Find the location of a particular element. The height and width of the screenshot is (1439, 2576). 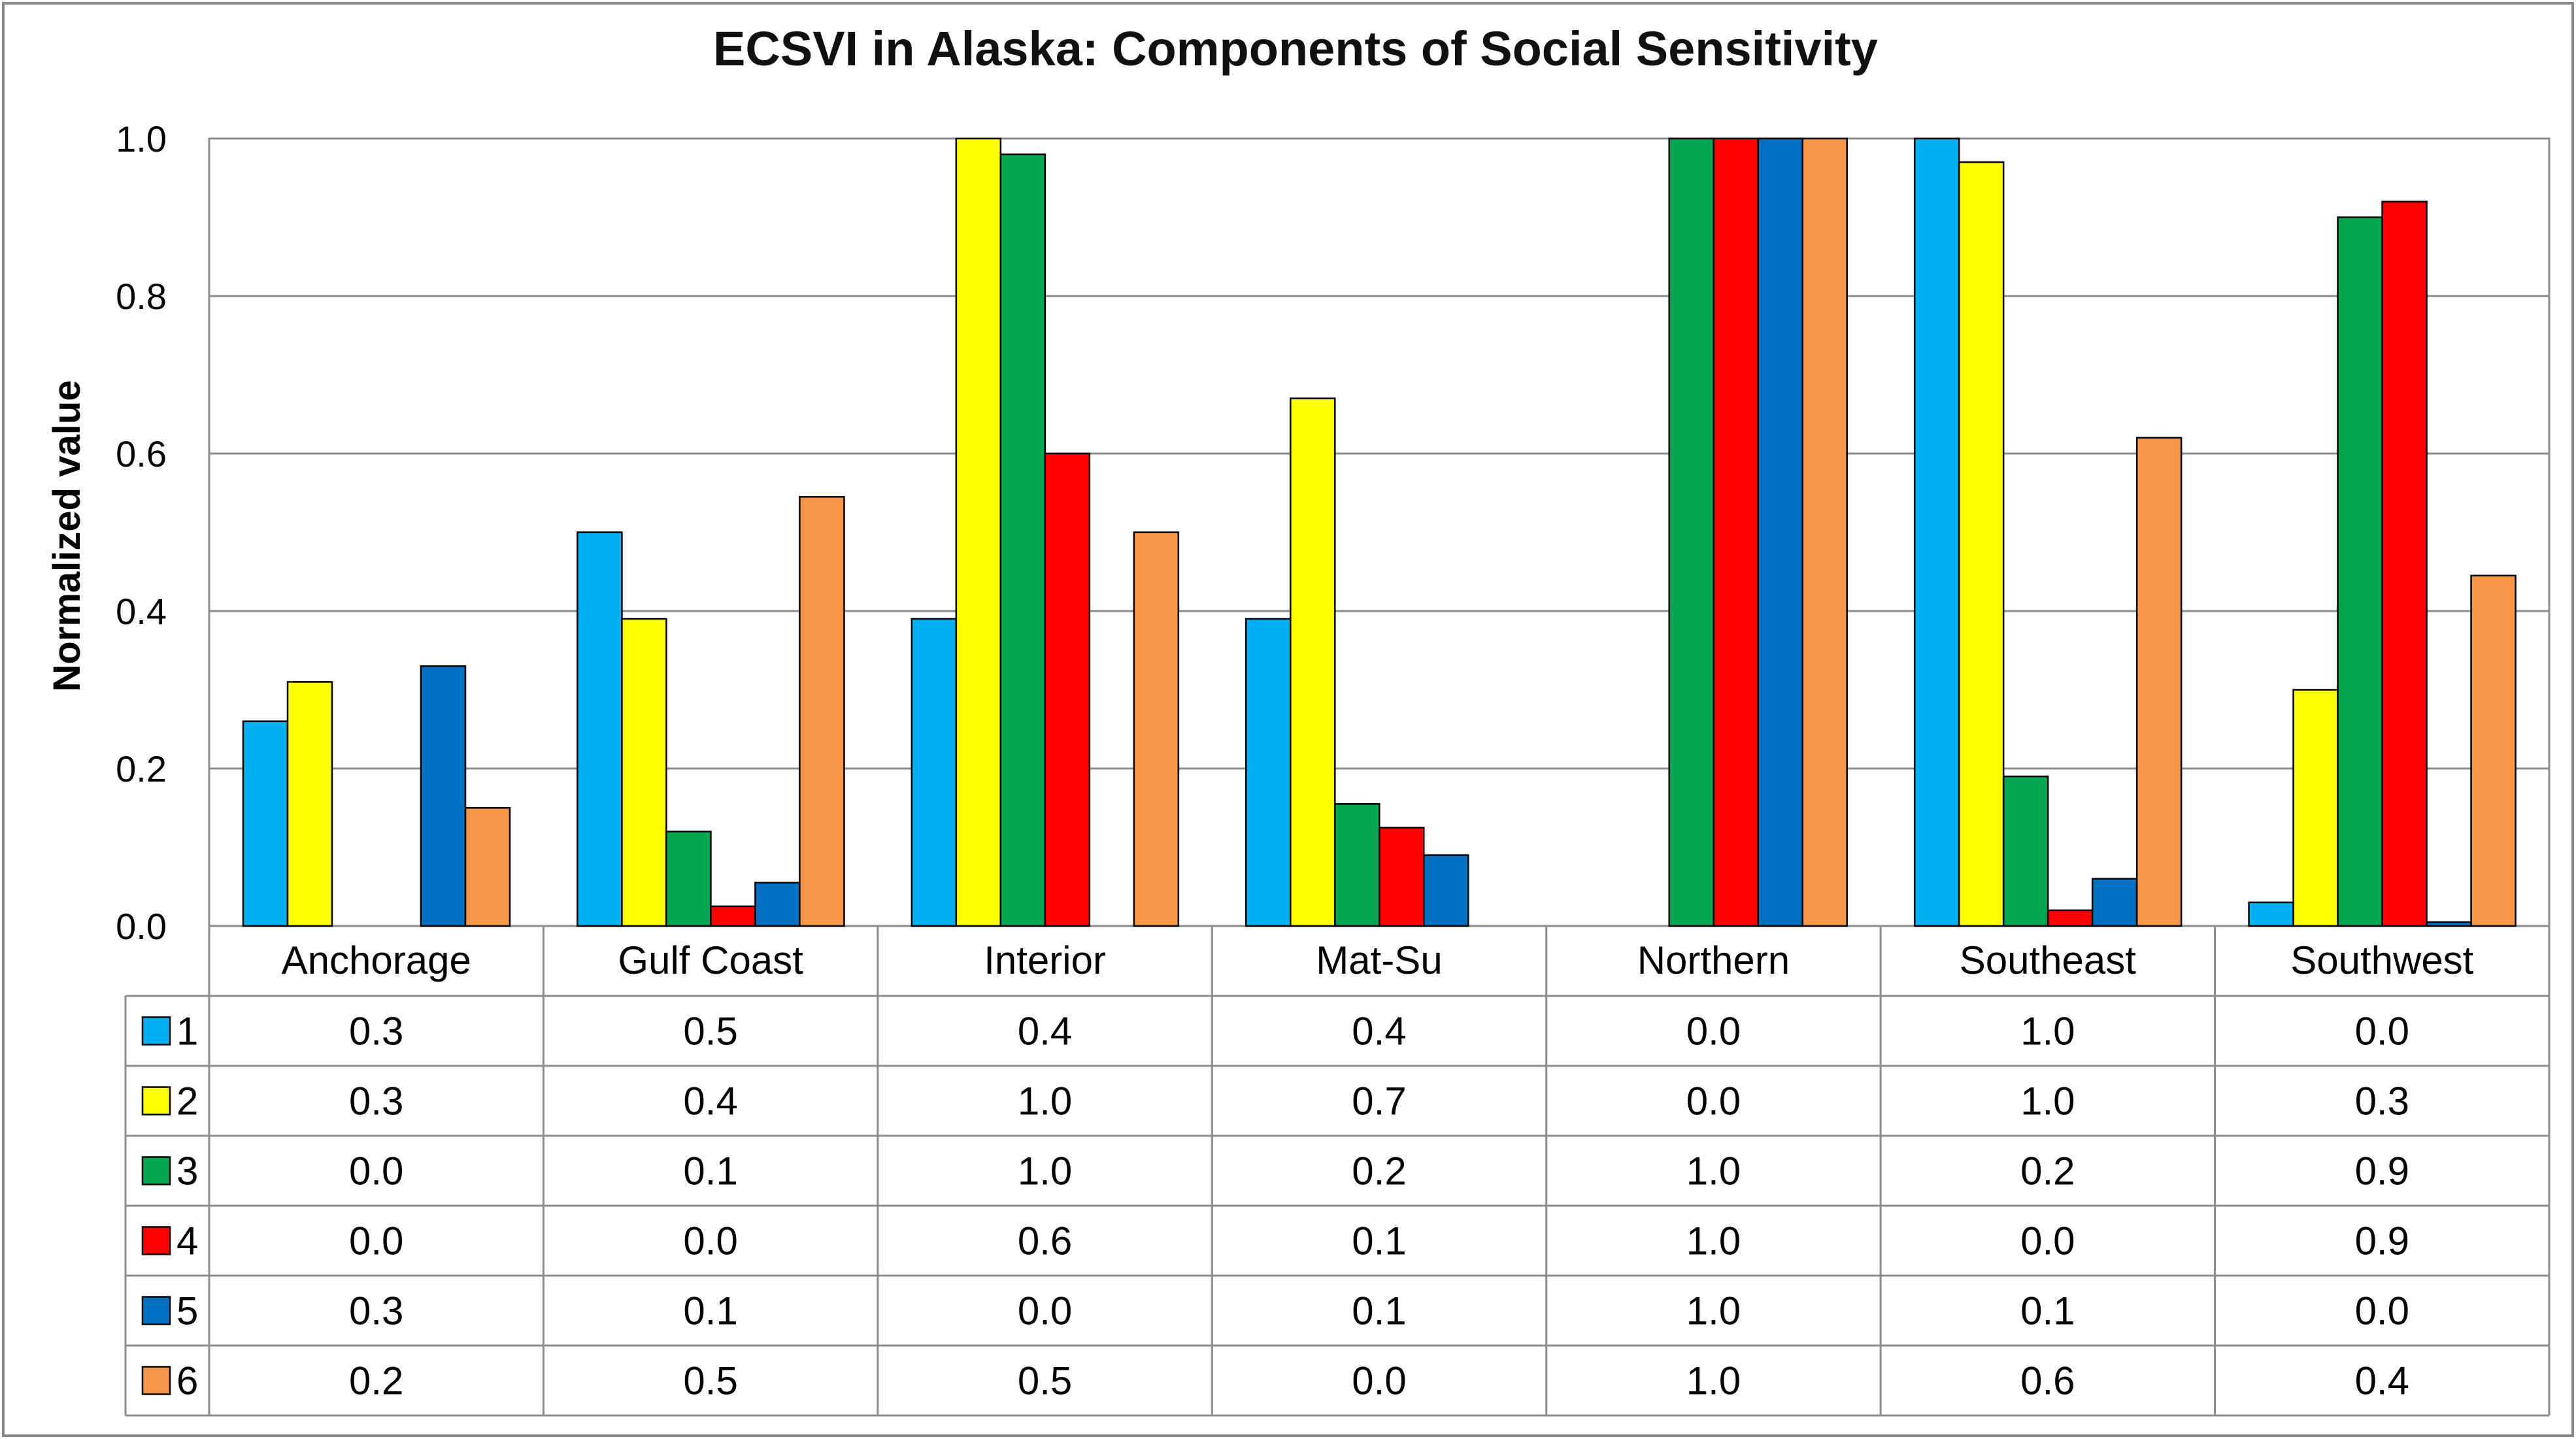

category-label: Northern is located at coordinates (1713, 960).